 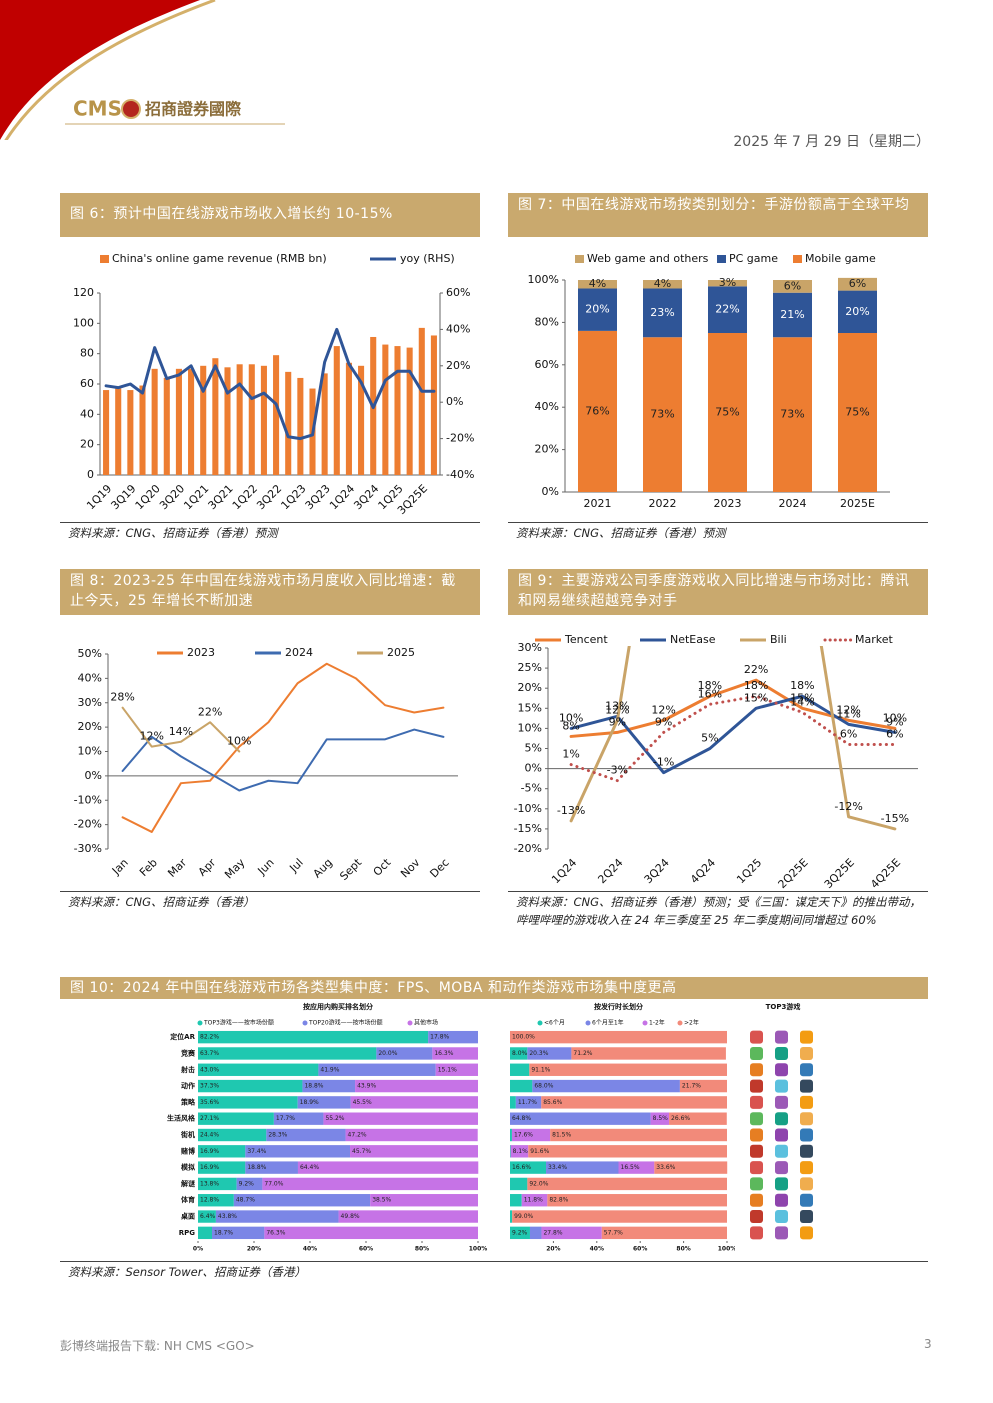 I want to click on y-tick-label: 5%, so click(x=533, y=748).